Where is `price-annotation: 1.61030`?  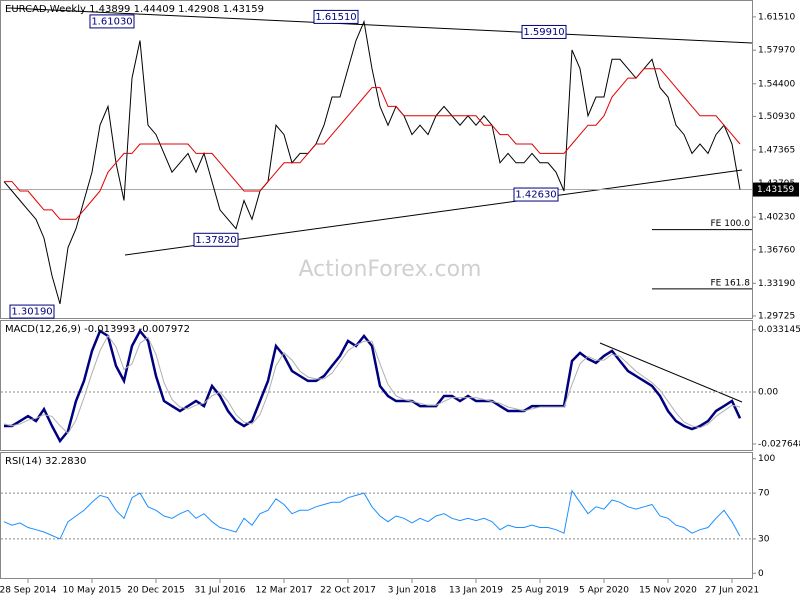
price-annotation: 1.61030 is located at coordinates (111, 21).